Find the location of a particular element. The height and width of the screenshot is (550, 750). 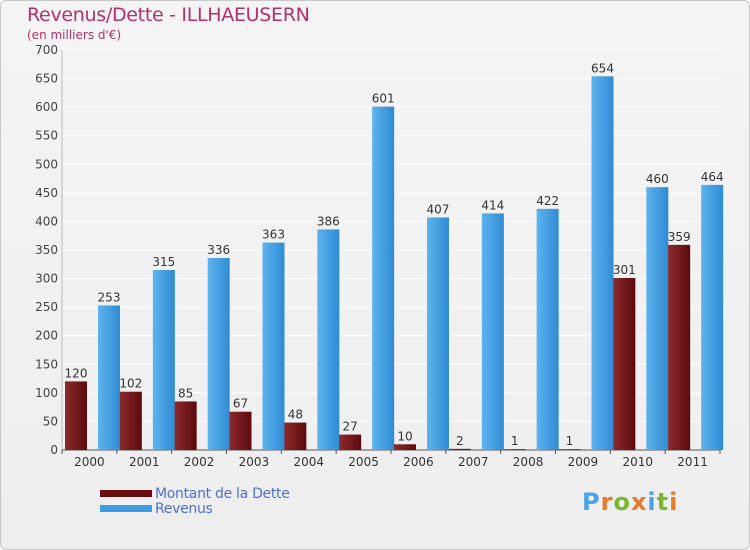

logo-letter: x is located at coordinates (639, 502).